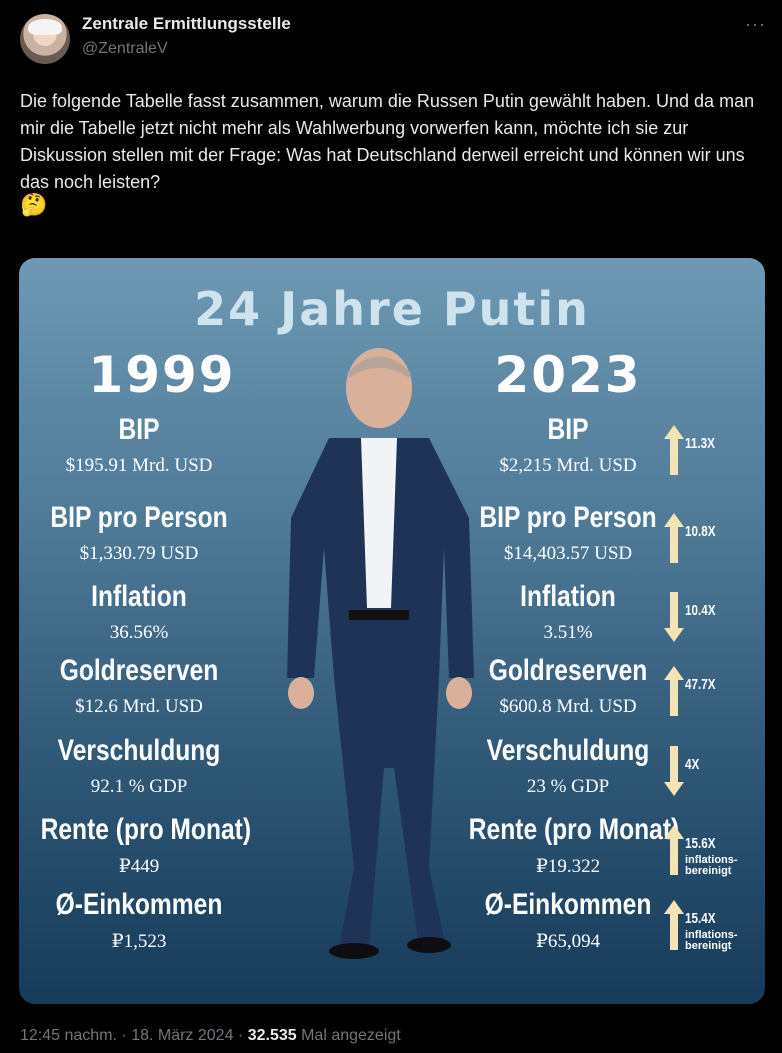 The height and width of the screenshot is (1053, 782). What do you see at coordinates (568, 786) in the screenshot?
I see `stat-value-2023: 23 % GDP` at bounding box center [568, 786].